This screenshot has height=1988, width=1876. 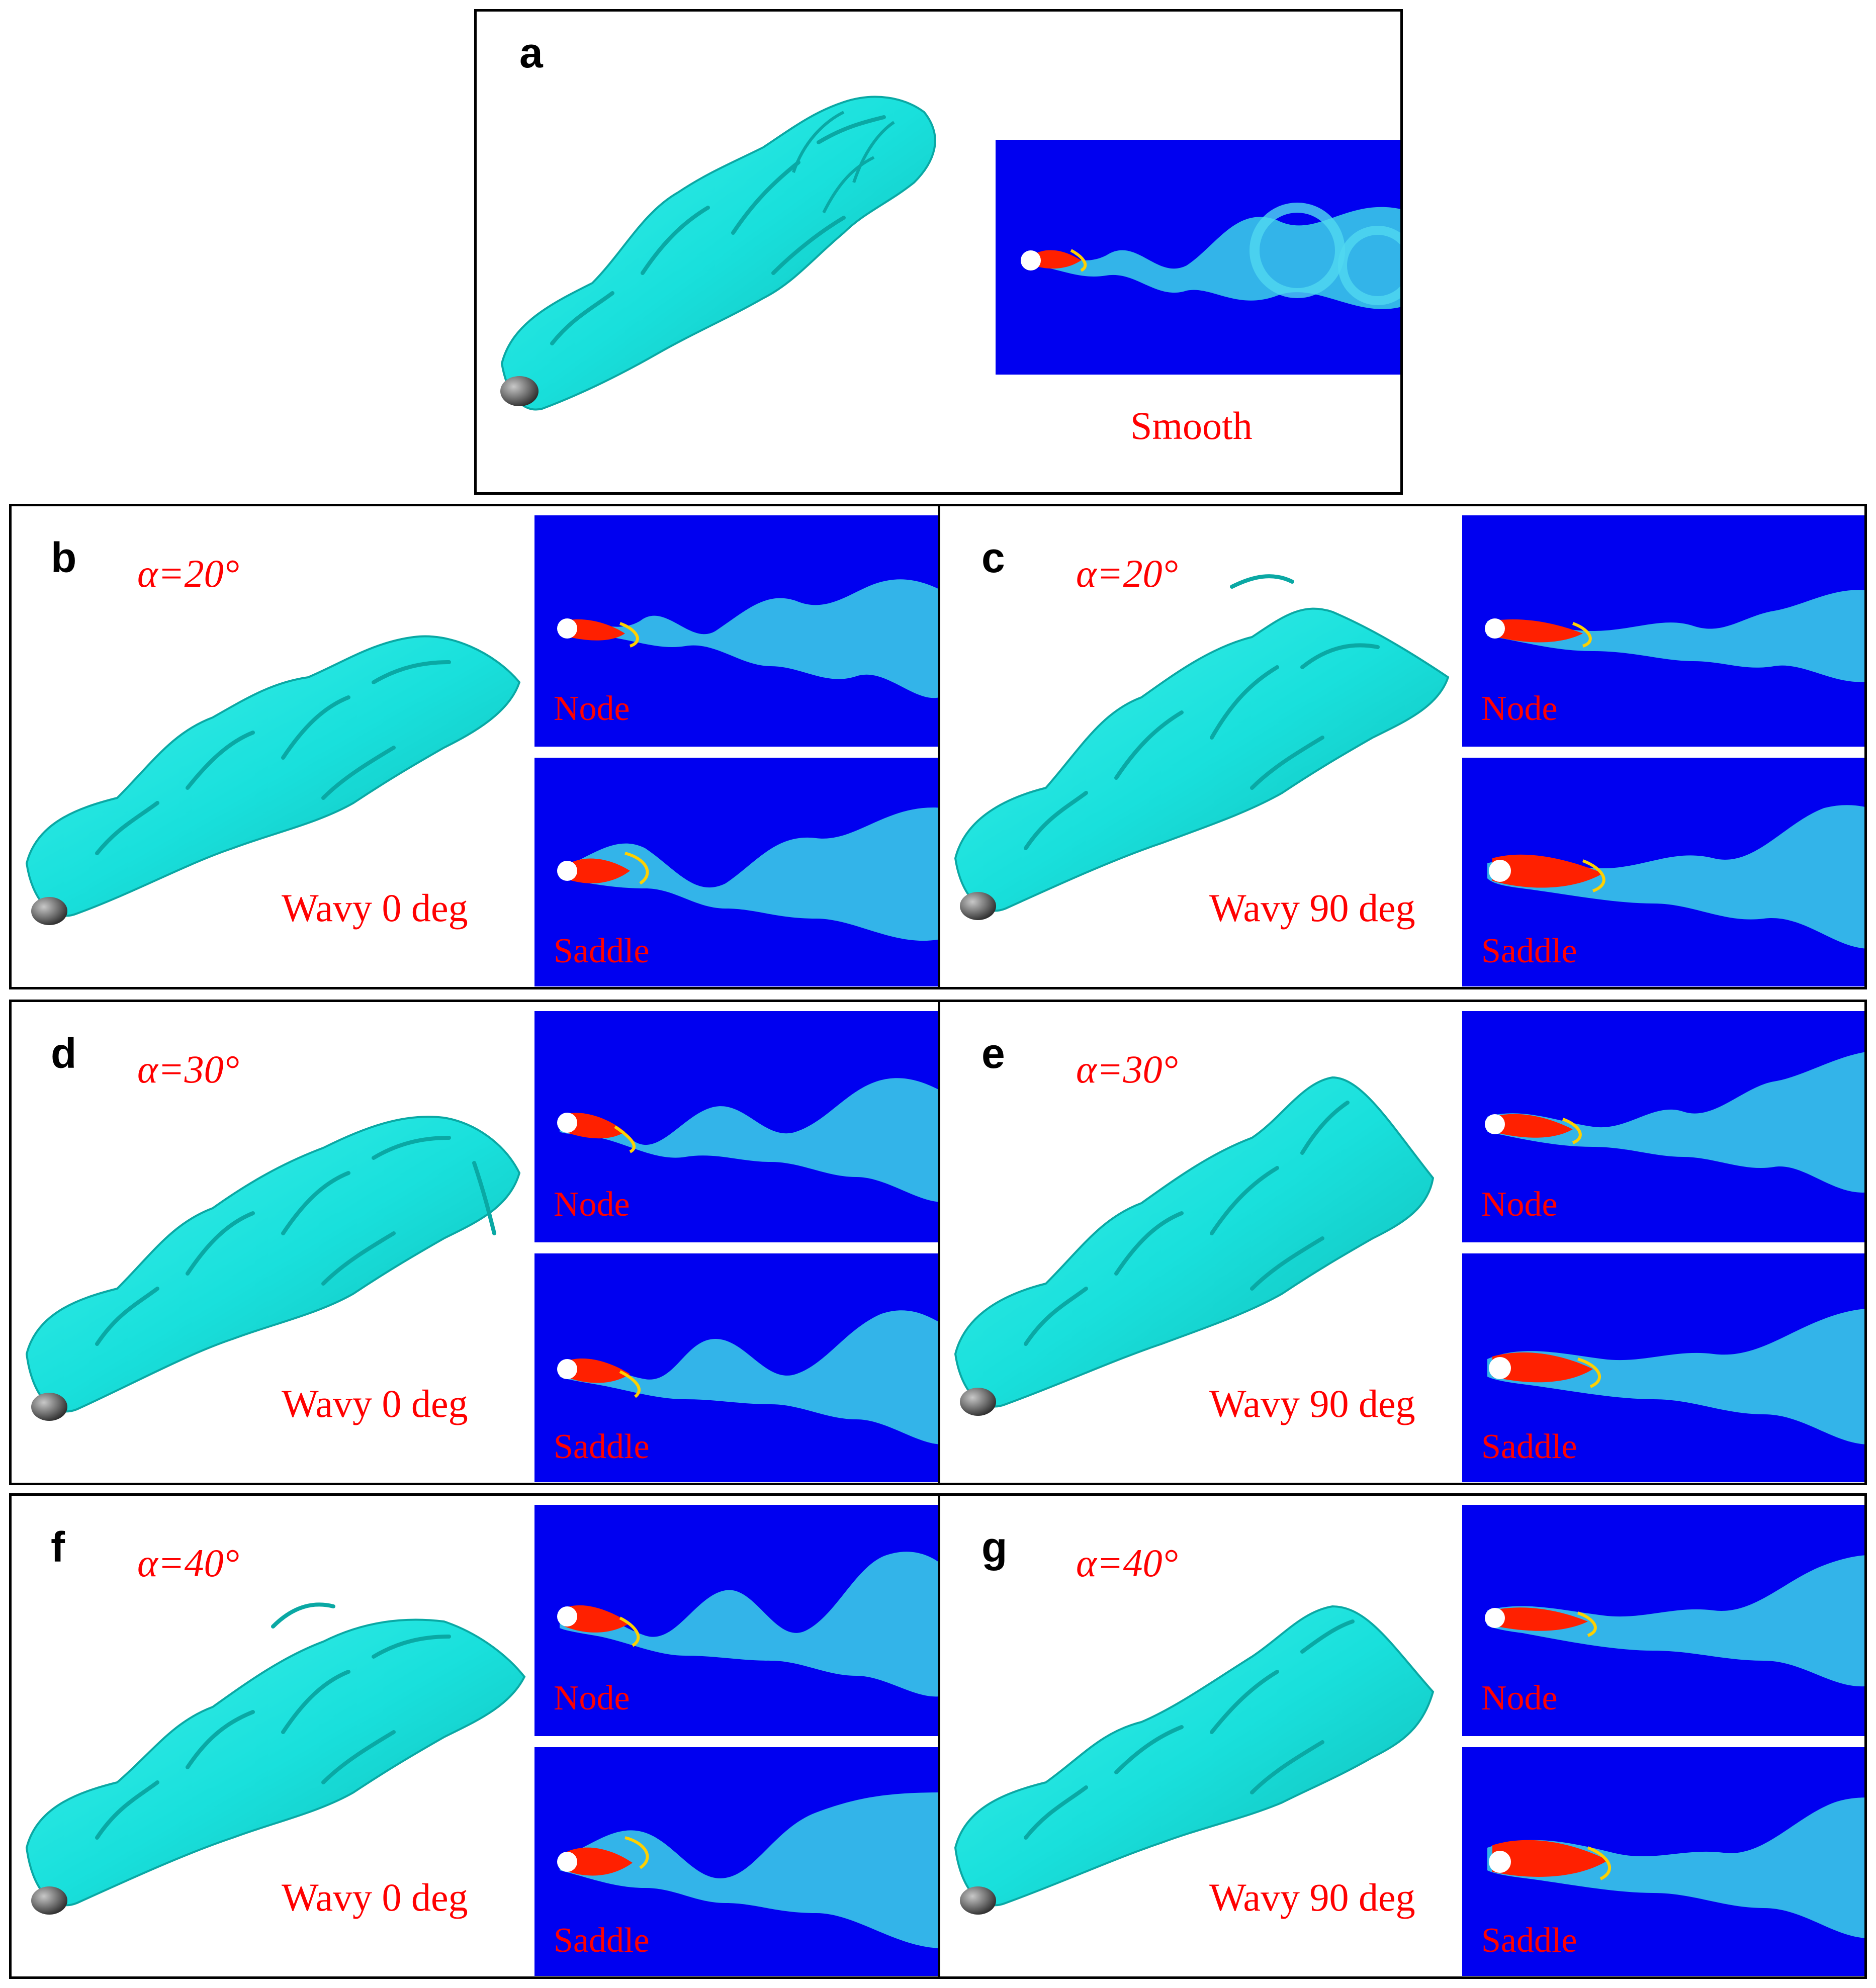 I want to click on panel-letter: d, so click(x=64, y=1053).